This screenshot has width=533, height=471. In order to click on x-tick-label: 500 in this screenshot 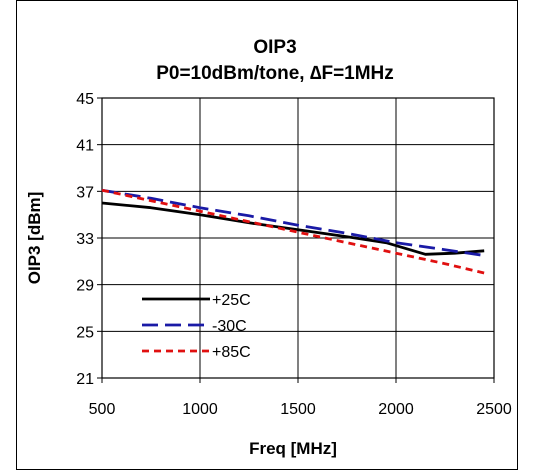, I will do `click(102, 409)`.